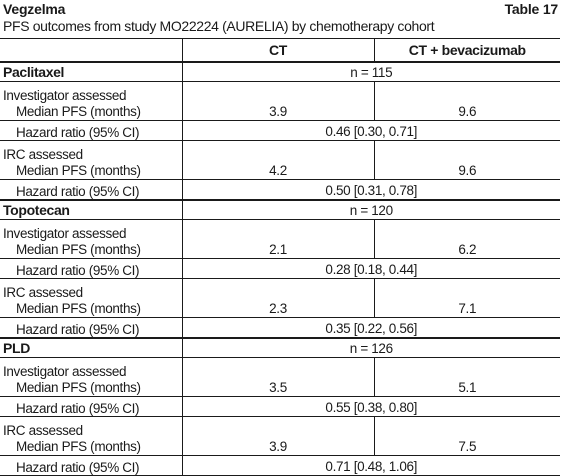 This screenshot has width=562, height=476. What do you see at coordinates (370, 209) in the screenshot?
I see `cohort-n: n = 120` at bounding box center [370, 209].